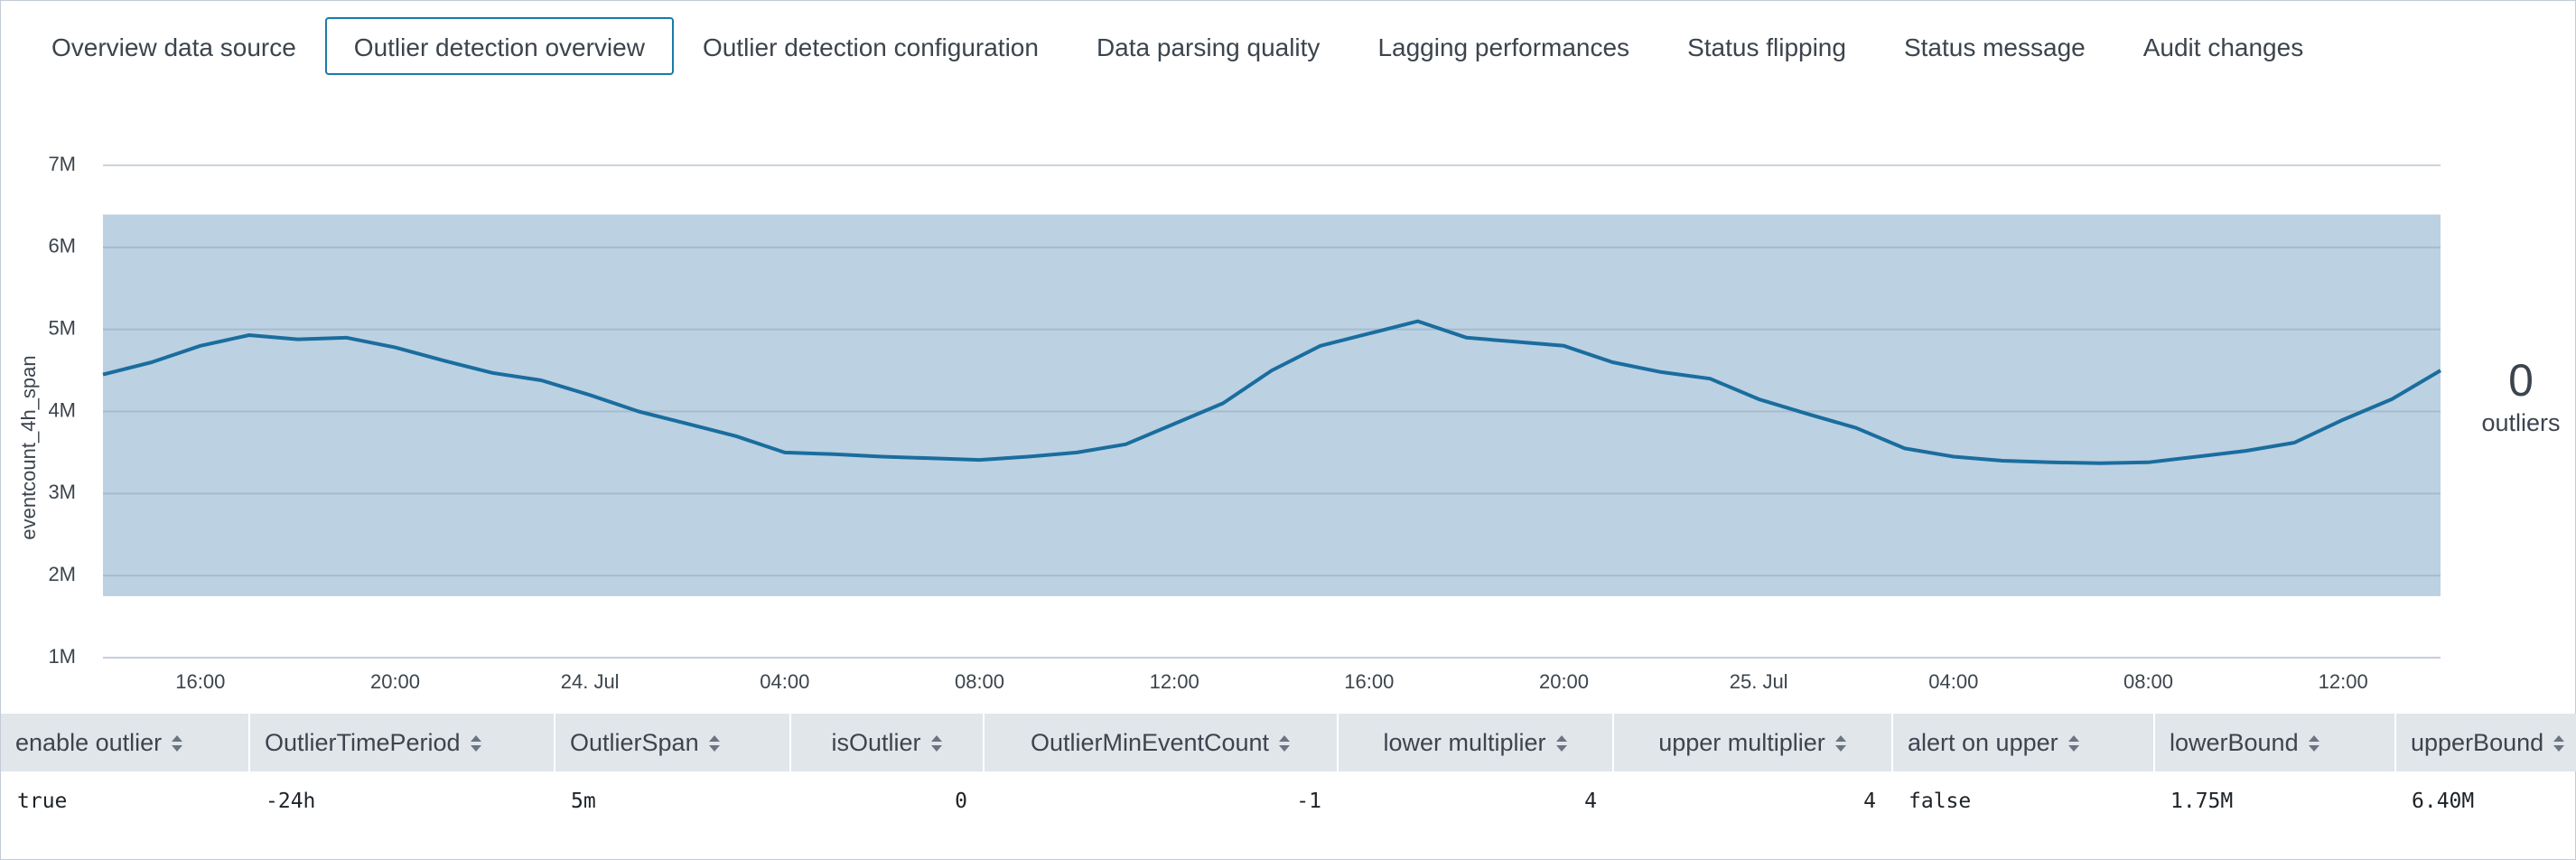 The image size is (2576, 860). What do you see at coordinates (1741, 742) in the screenshot?
I see `column-header-text: upper multiplier` at bounding box center [1741, 742].